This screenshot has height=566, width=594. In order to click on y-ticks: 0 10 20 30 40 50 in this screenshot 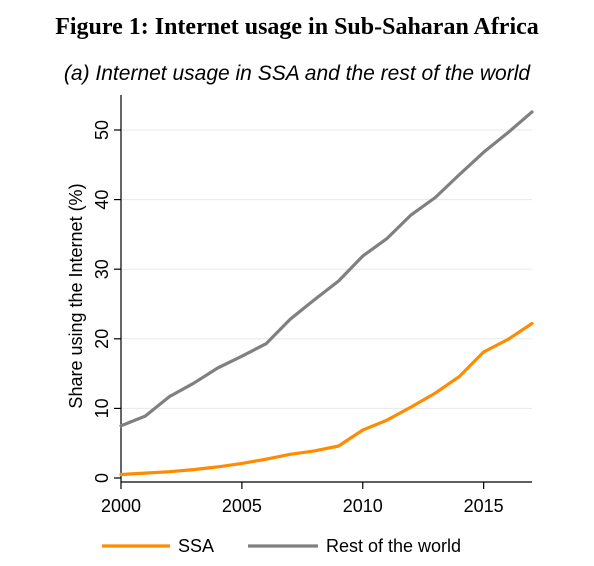, I will do `click(106, 301)`.